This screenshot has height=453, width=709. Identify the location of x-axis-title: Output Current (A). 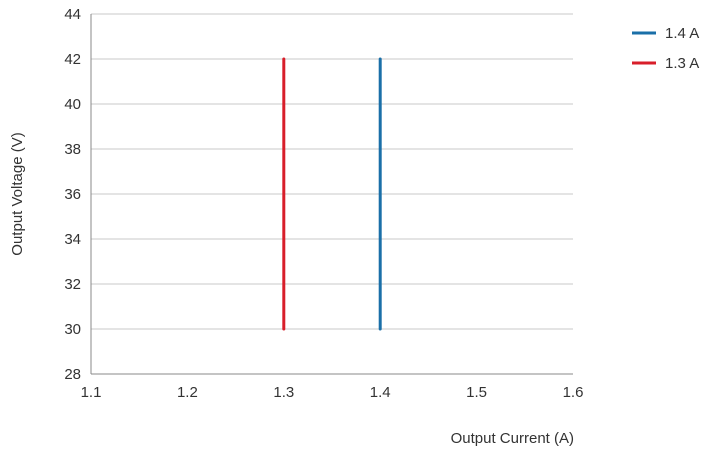
(512, 438).